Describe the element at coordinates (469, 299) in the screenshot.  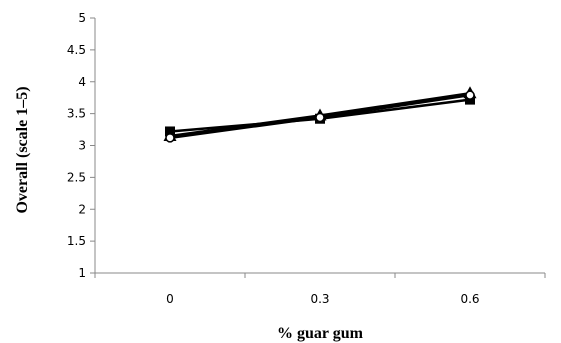
I see `x-tick-label: 0.6` at that location.